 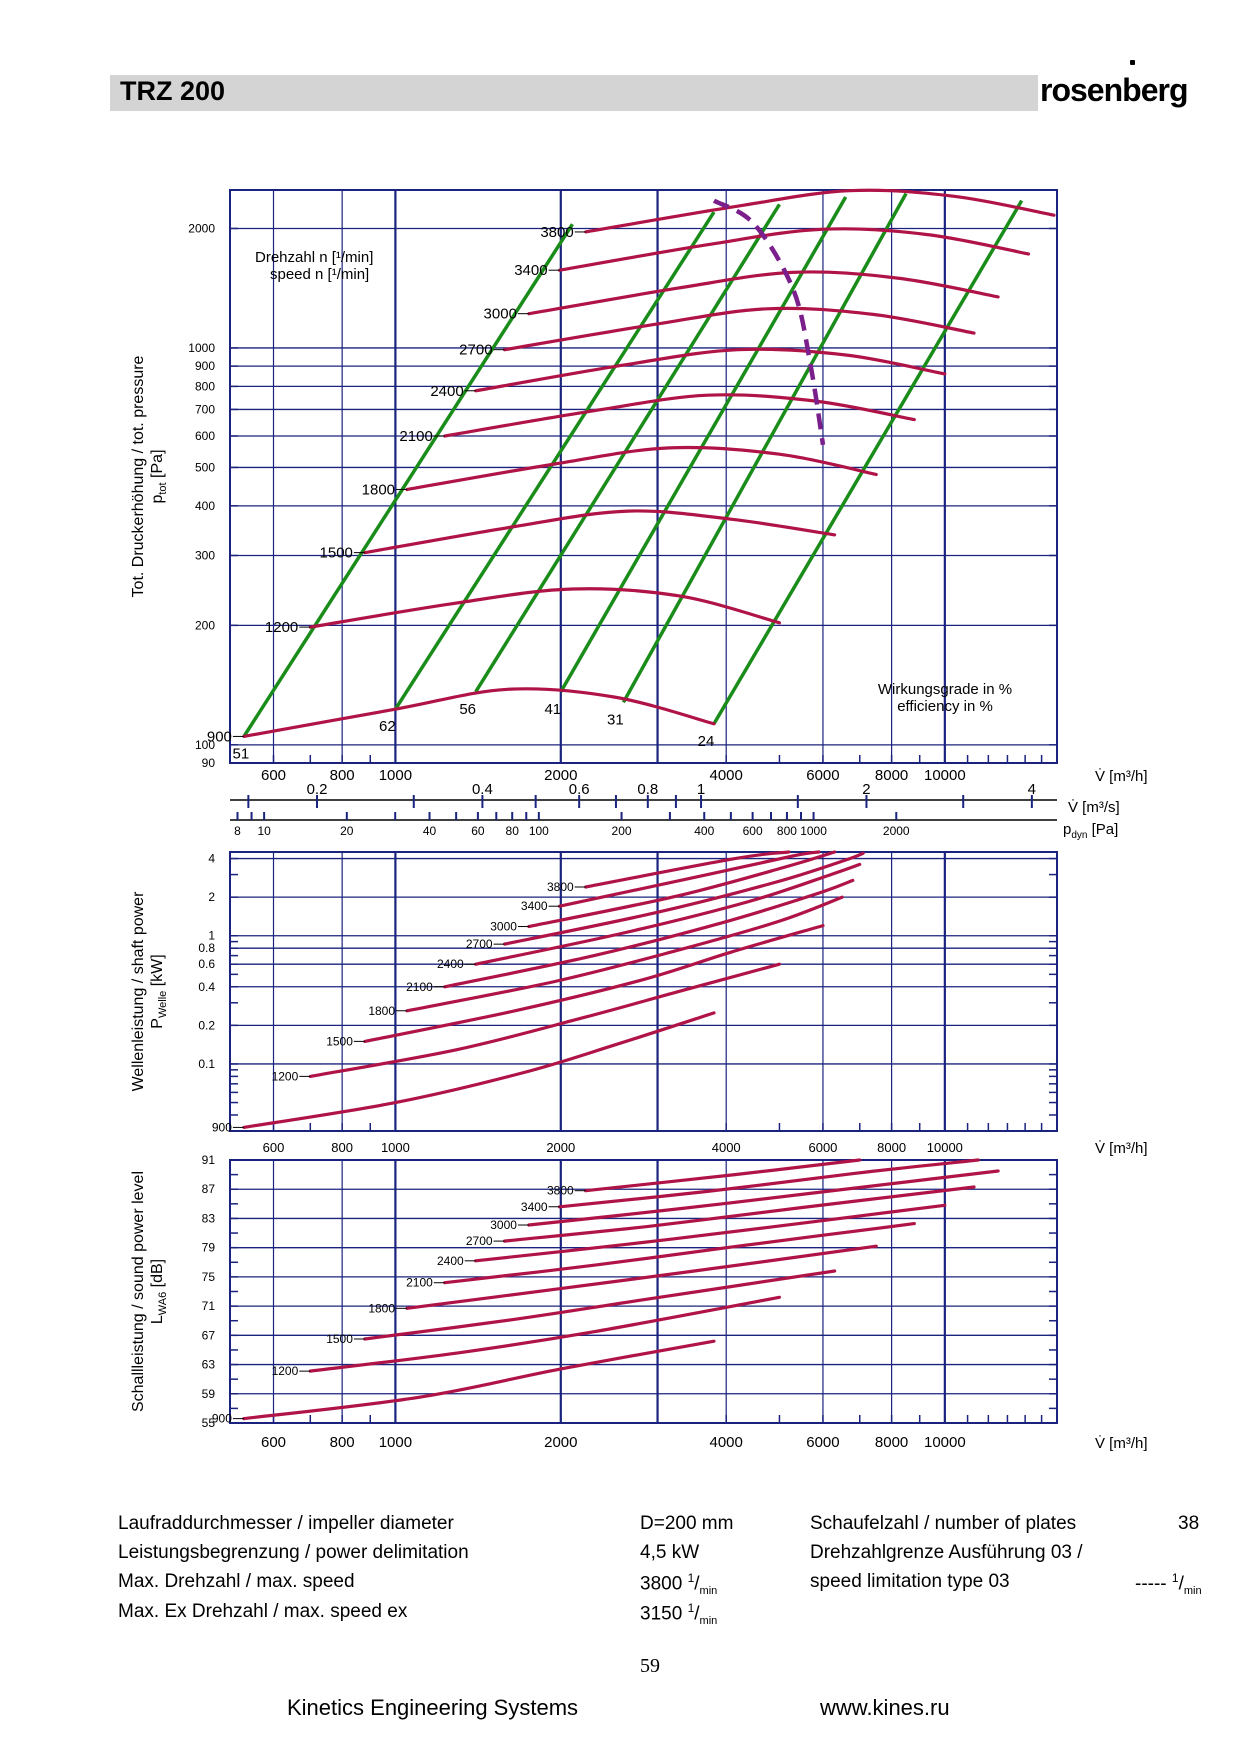 I want to click on y-tick-label: 4, so click(x=211, y=859).